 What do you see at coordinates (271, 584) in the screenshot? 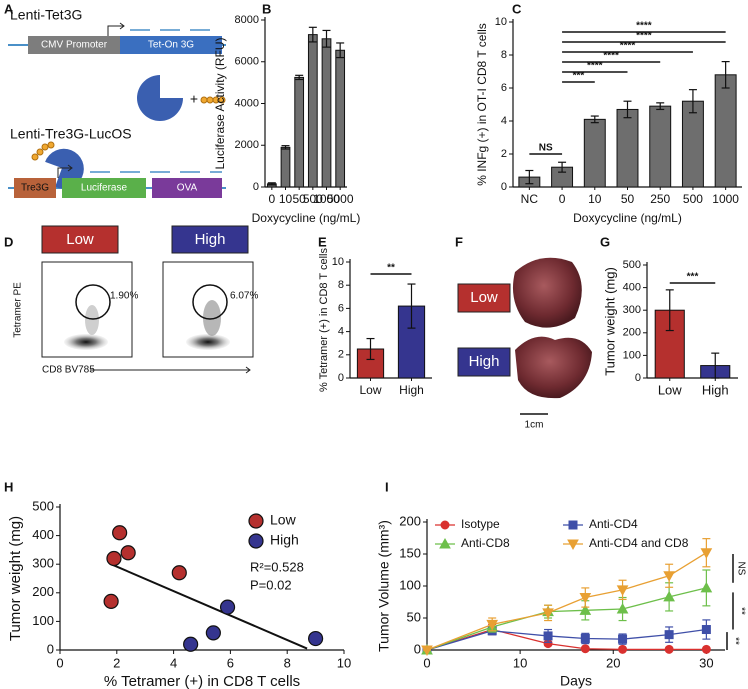
I see `annotation: P=0.02` at bounding box center [271, 584].